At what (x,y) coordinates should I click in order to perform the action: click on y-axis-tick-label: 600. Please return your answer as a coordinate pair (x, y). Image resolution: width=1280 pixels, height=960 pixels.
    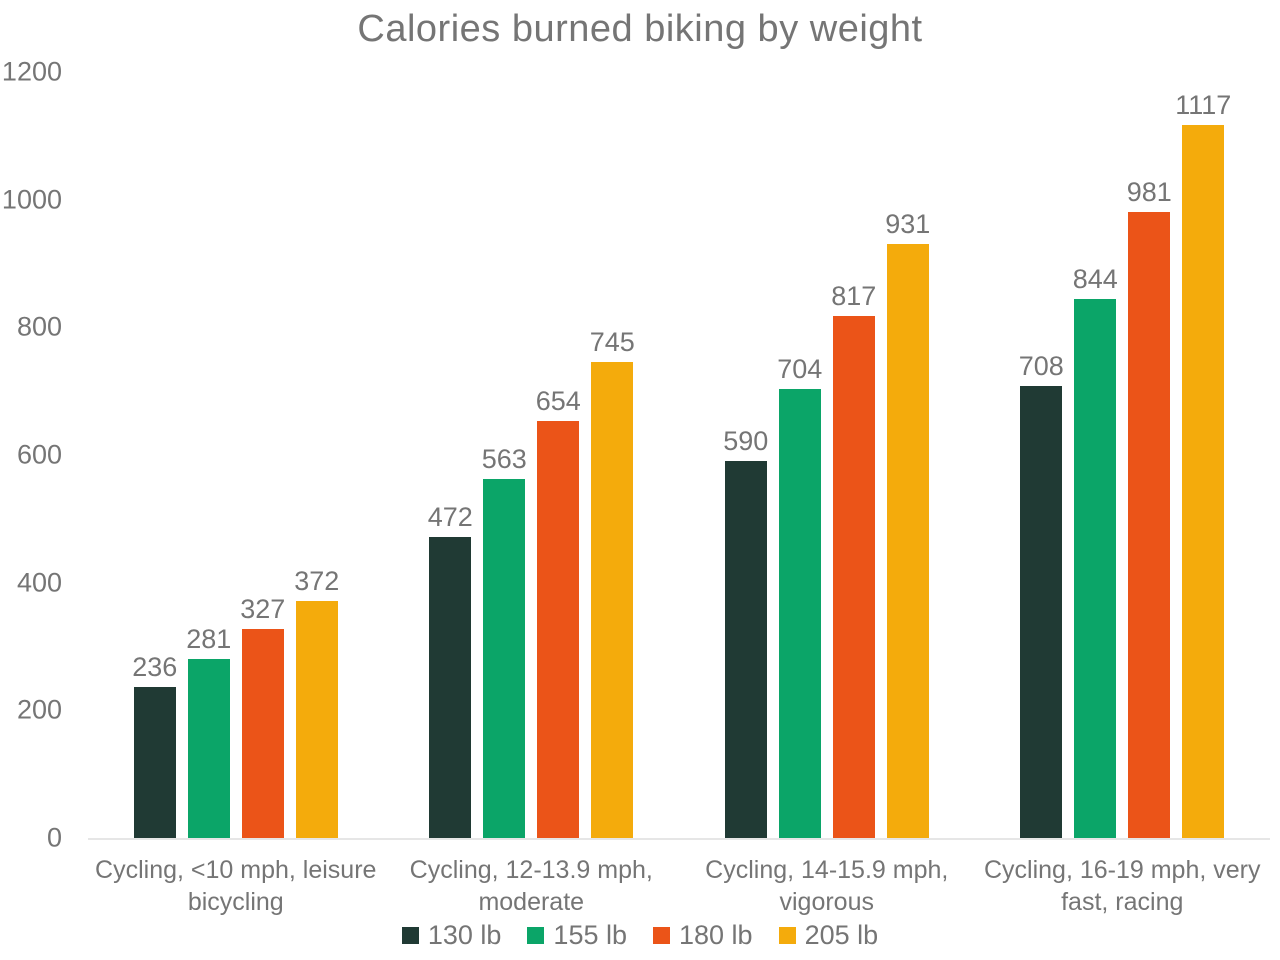
    Looking at the image, I should click on (39, 454).